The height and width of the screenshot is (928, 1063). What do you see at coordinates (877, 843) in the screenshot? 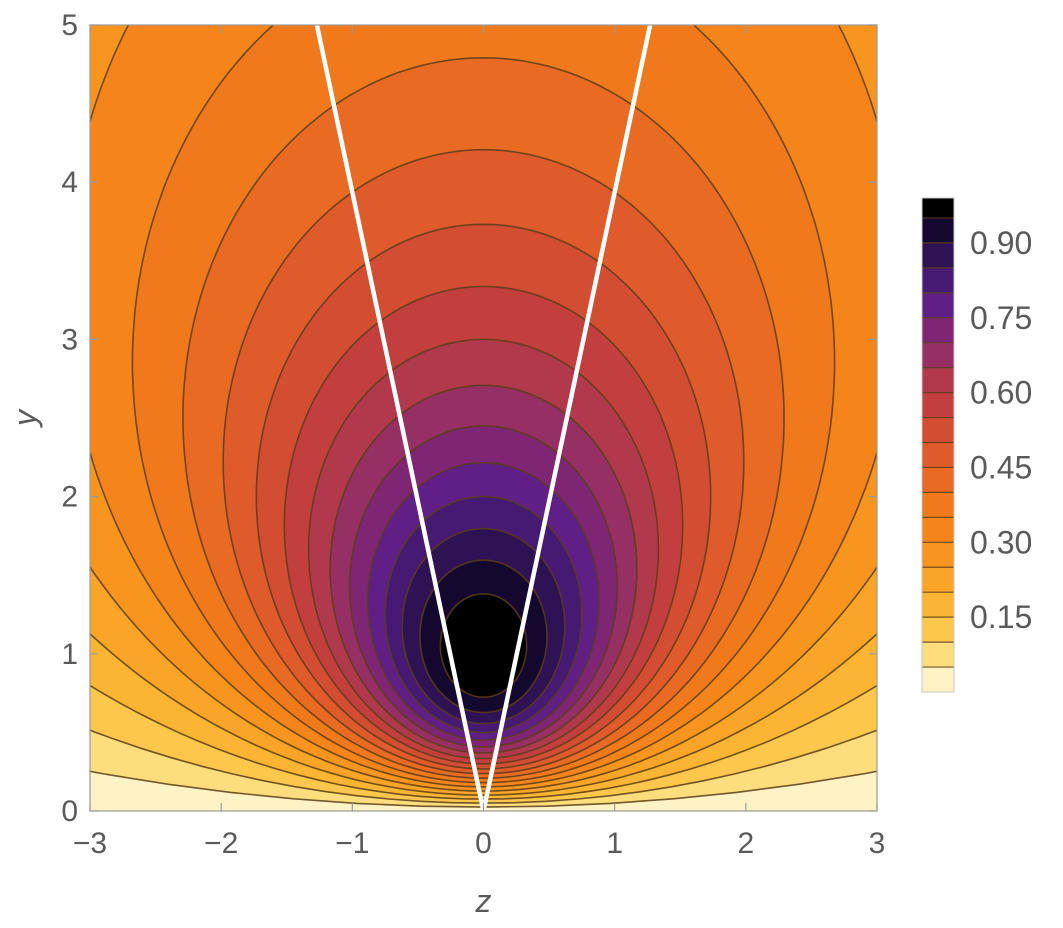
I see `x-tick-label: 3` at bounding box center [877, 843].